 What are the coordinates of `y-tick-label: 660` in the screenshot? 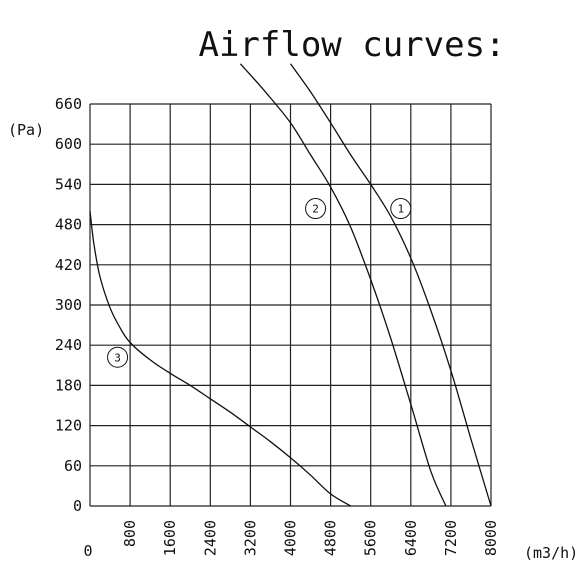 It's located at (68, 104).